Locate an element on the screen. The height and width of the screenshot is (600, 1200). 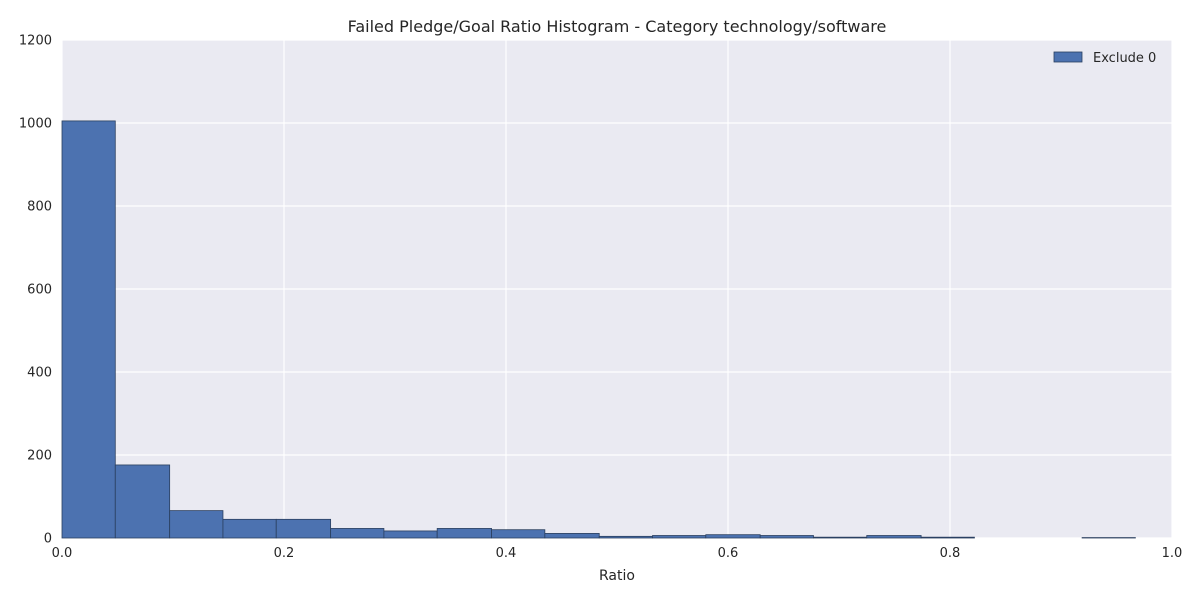
legend: Exclude 0 is located at coordinates (1104, 58).